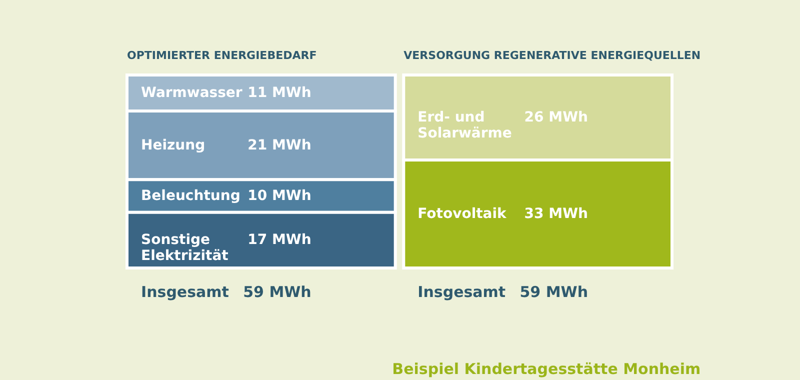  What do you see at coordinates (556, 118) in the screenshot?
I see `data-label: 26 MWh` at bounding box center [556, 118].